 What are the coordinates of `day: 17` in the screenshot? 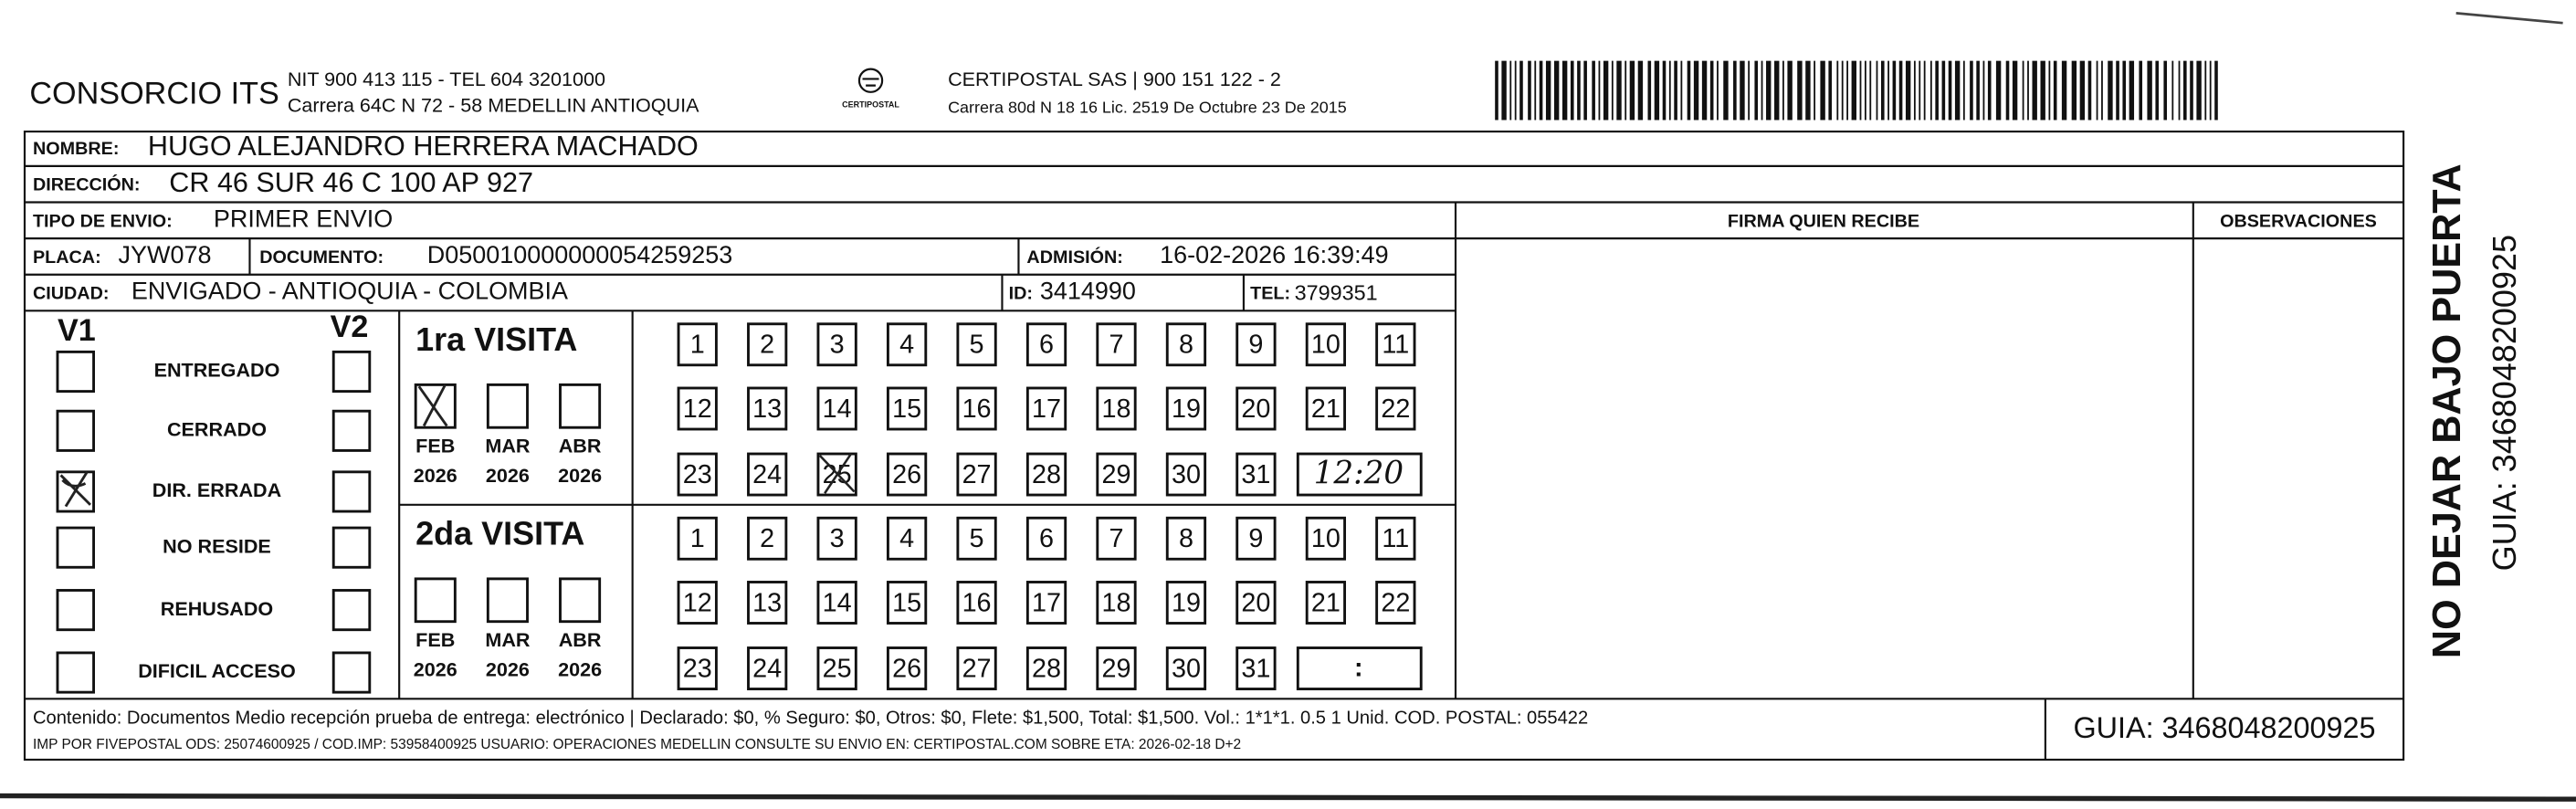 It's located at (1046, 602).